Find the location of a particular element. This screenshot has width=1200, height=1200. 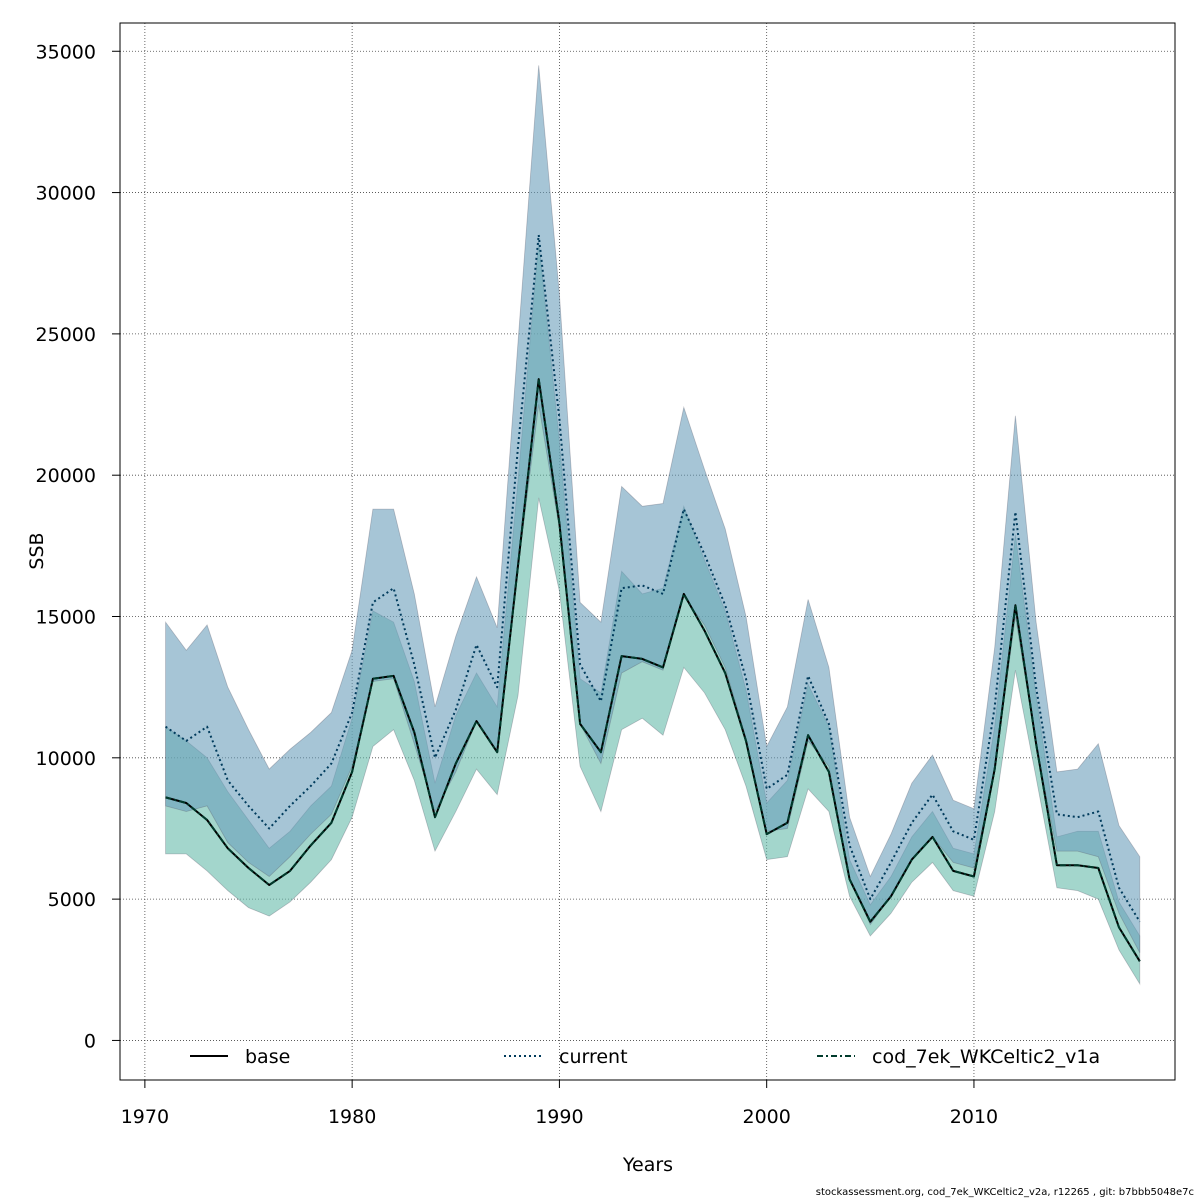

x-axis: 1970 1980 1990 2000 2010 is located at coordinates (559, 1103).